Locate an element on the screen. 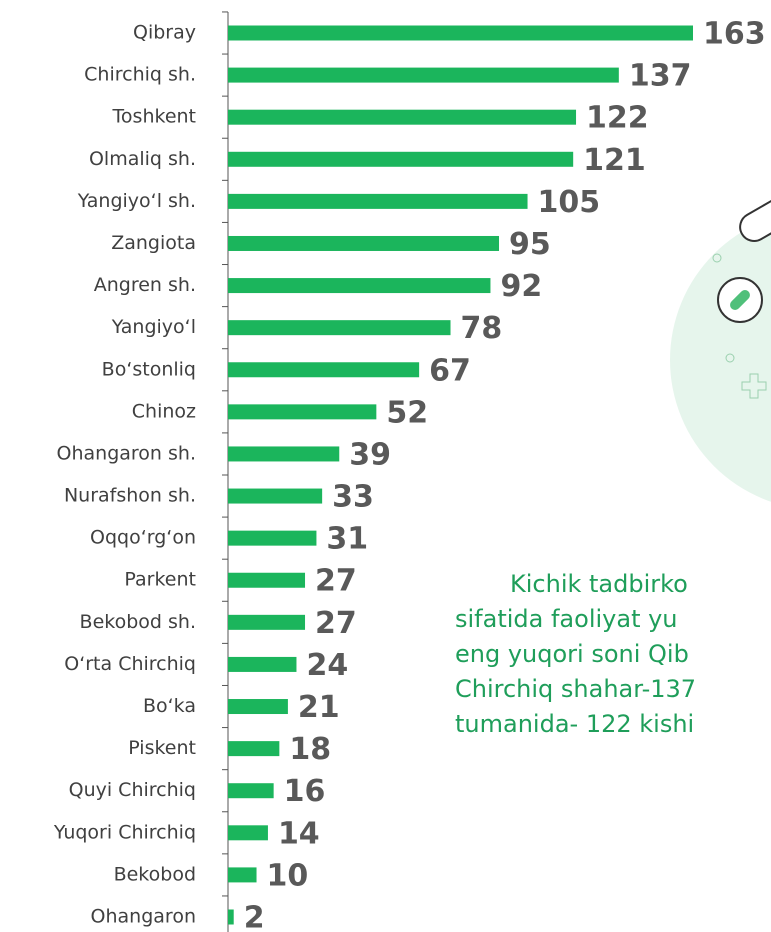 The height and width of the screenshot is (932, 771). value-label: 92 is located at coordinates (521, 286).